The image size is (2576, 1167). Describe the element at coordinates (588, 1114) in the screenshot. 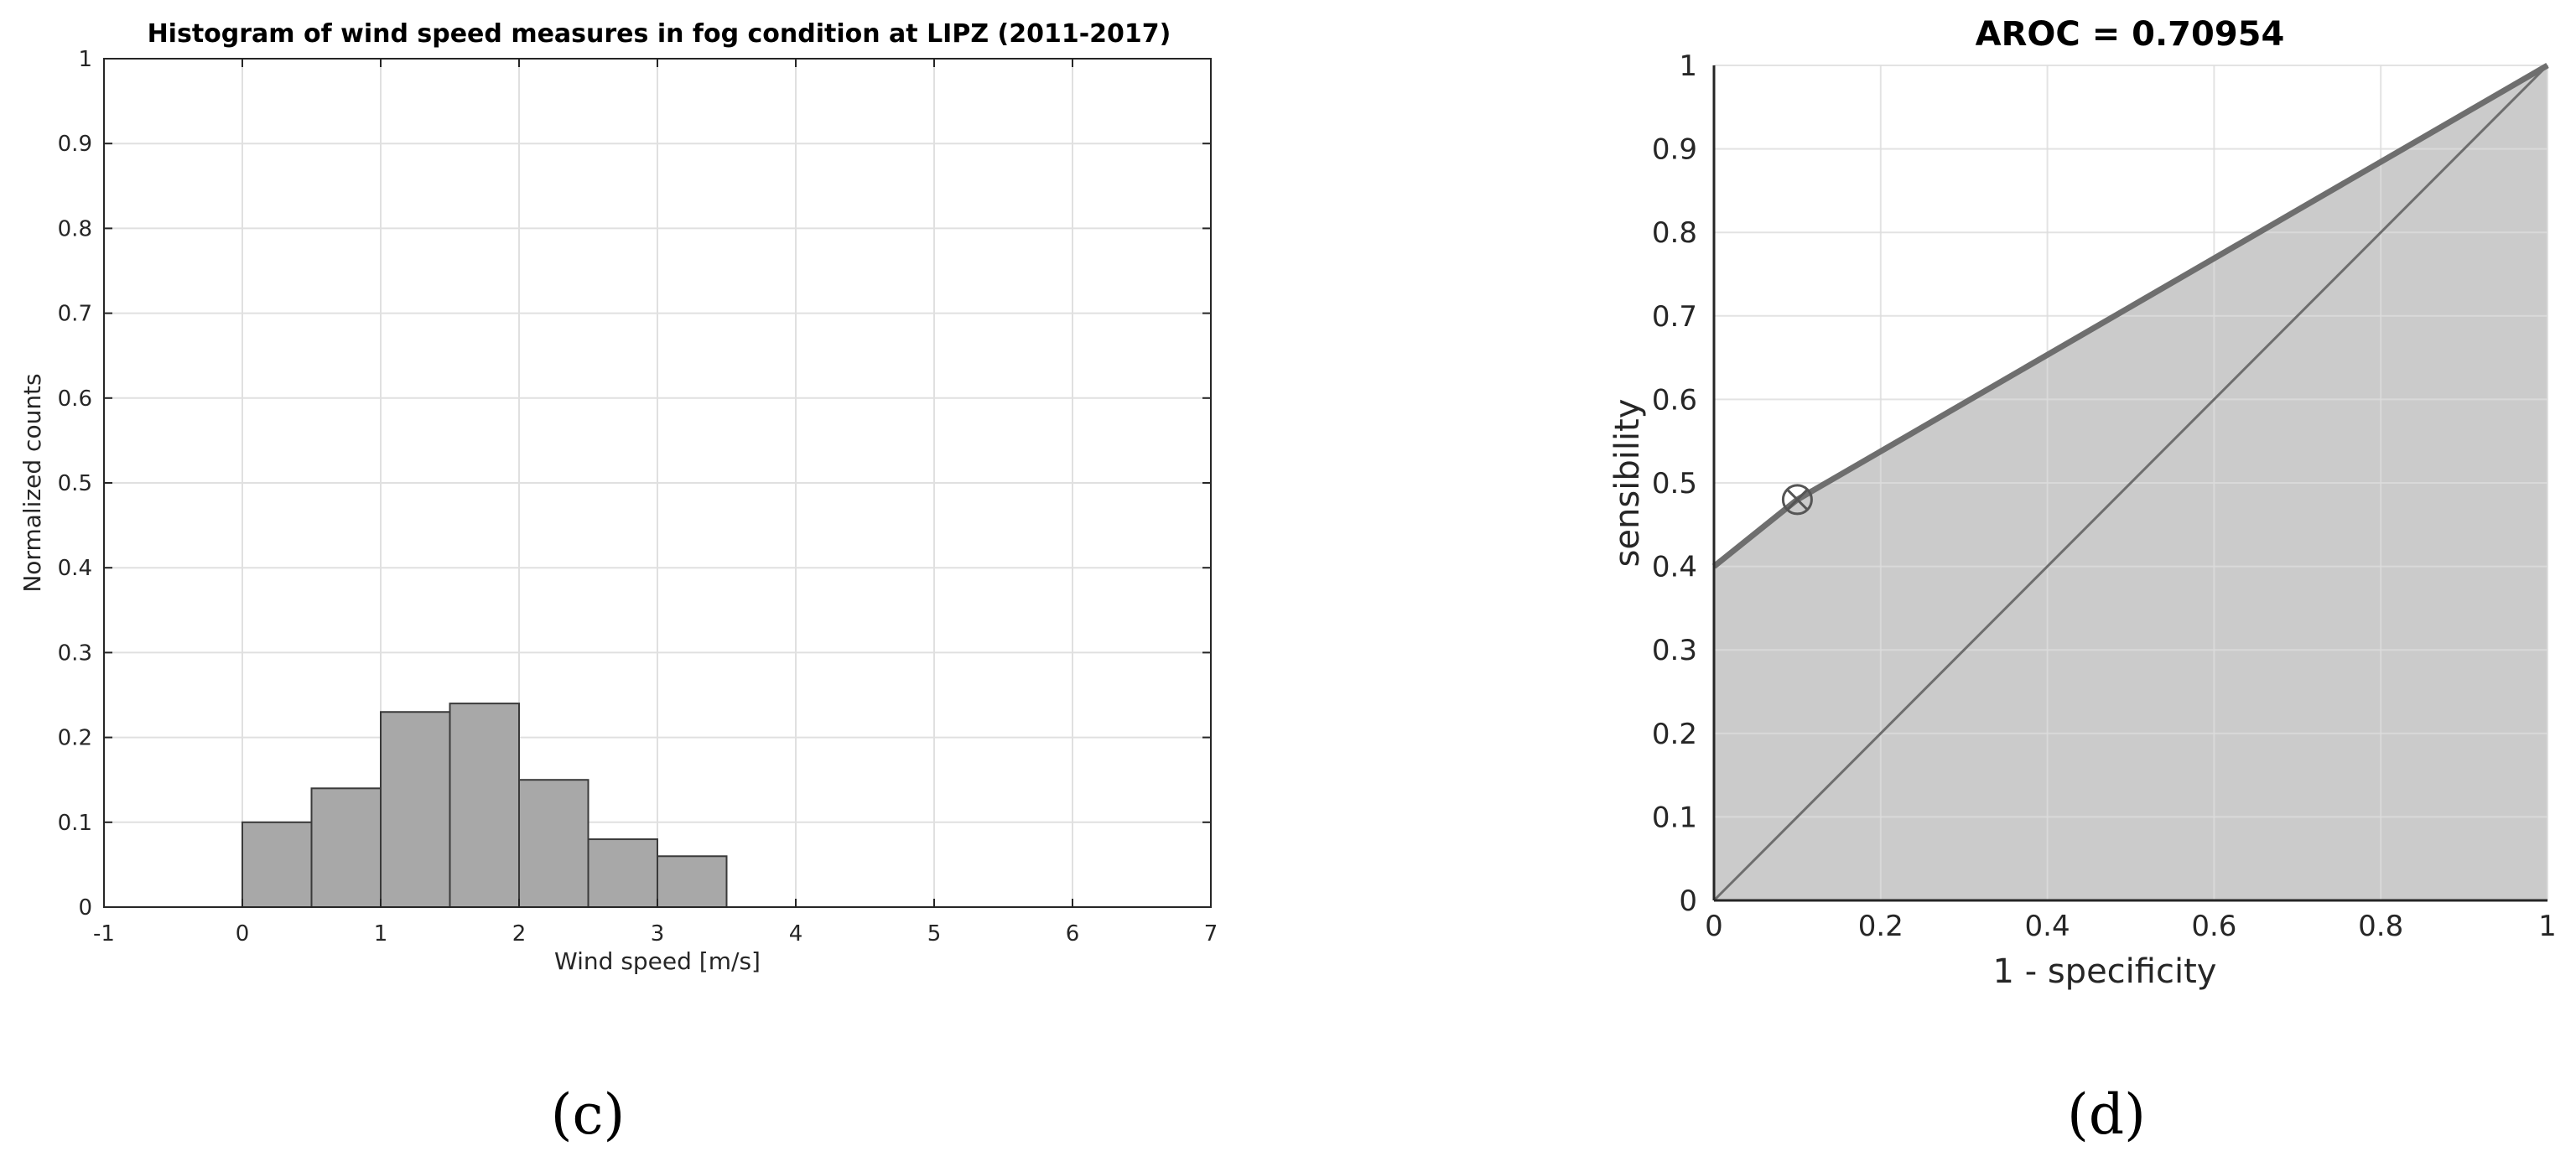

I see `panel-label-c: (c)` at that location.